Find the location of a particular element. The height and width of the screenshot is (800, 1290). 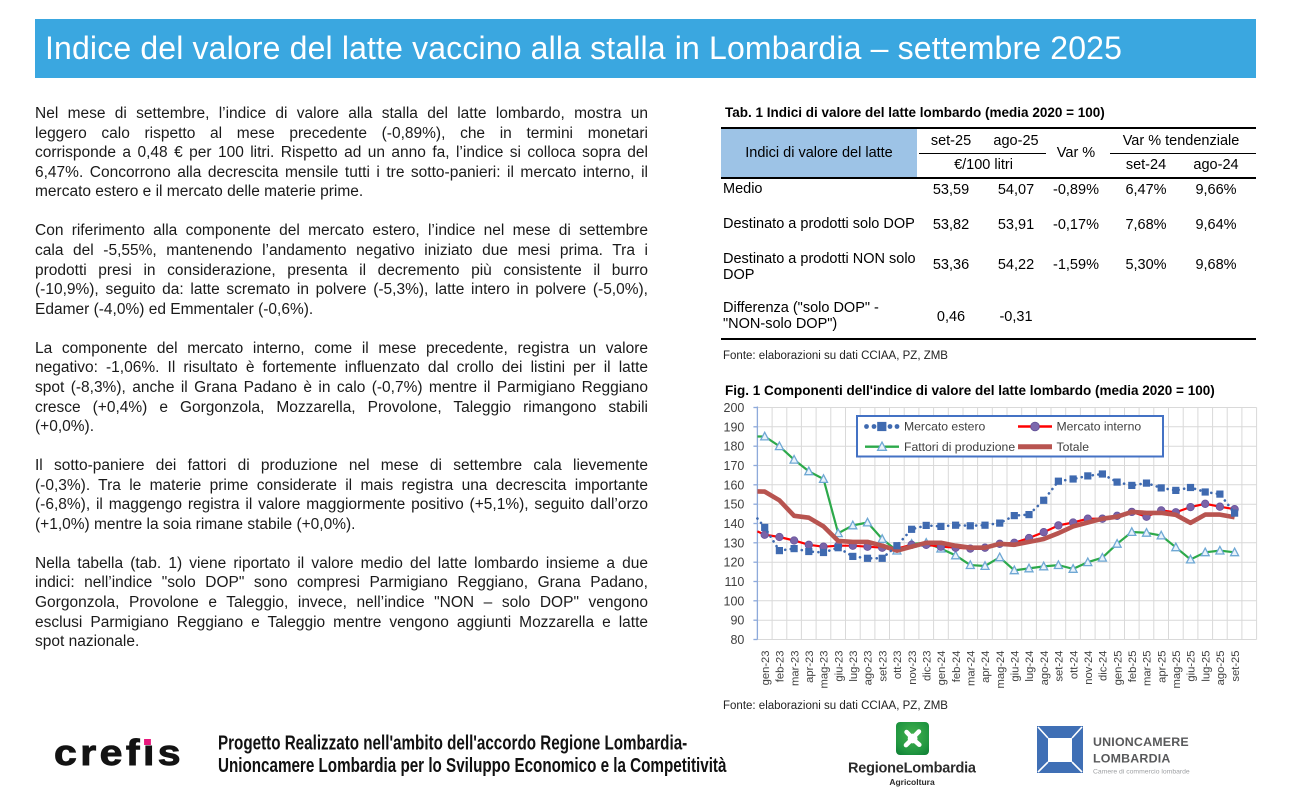

svg-text: 100 is located at coordinates (734, 601).